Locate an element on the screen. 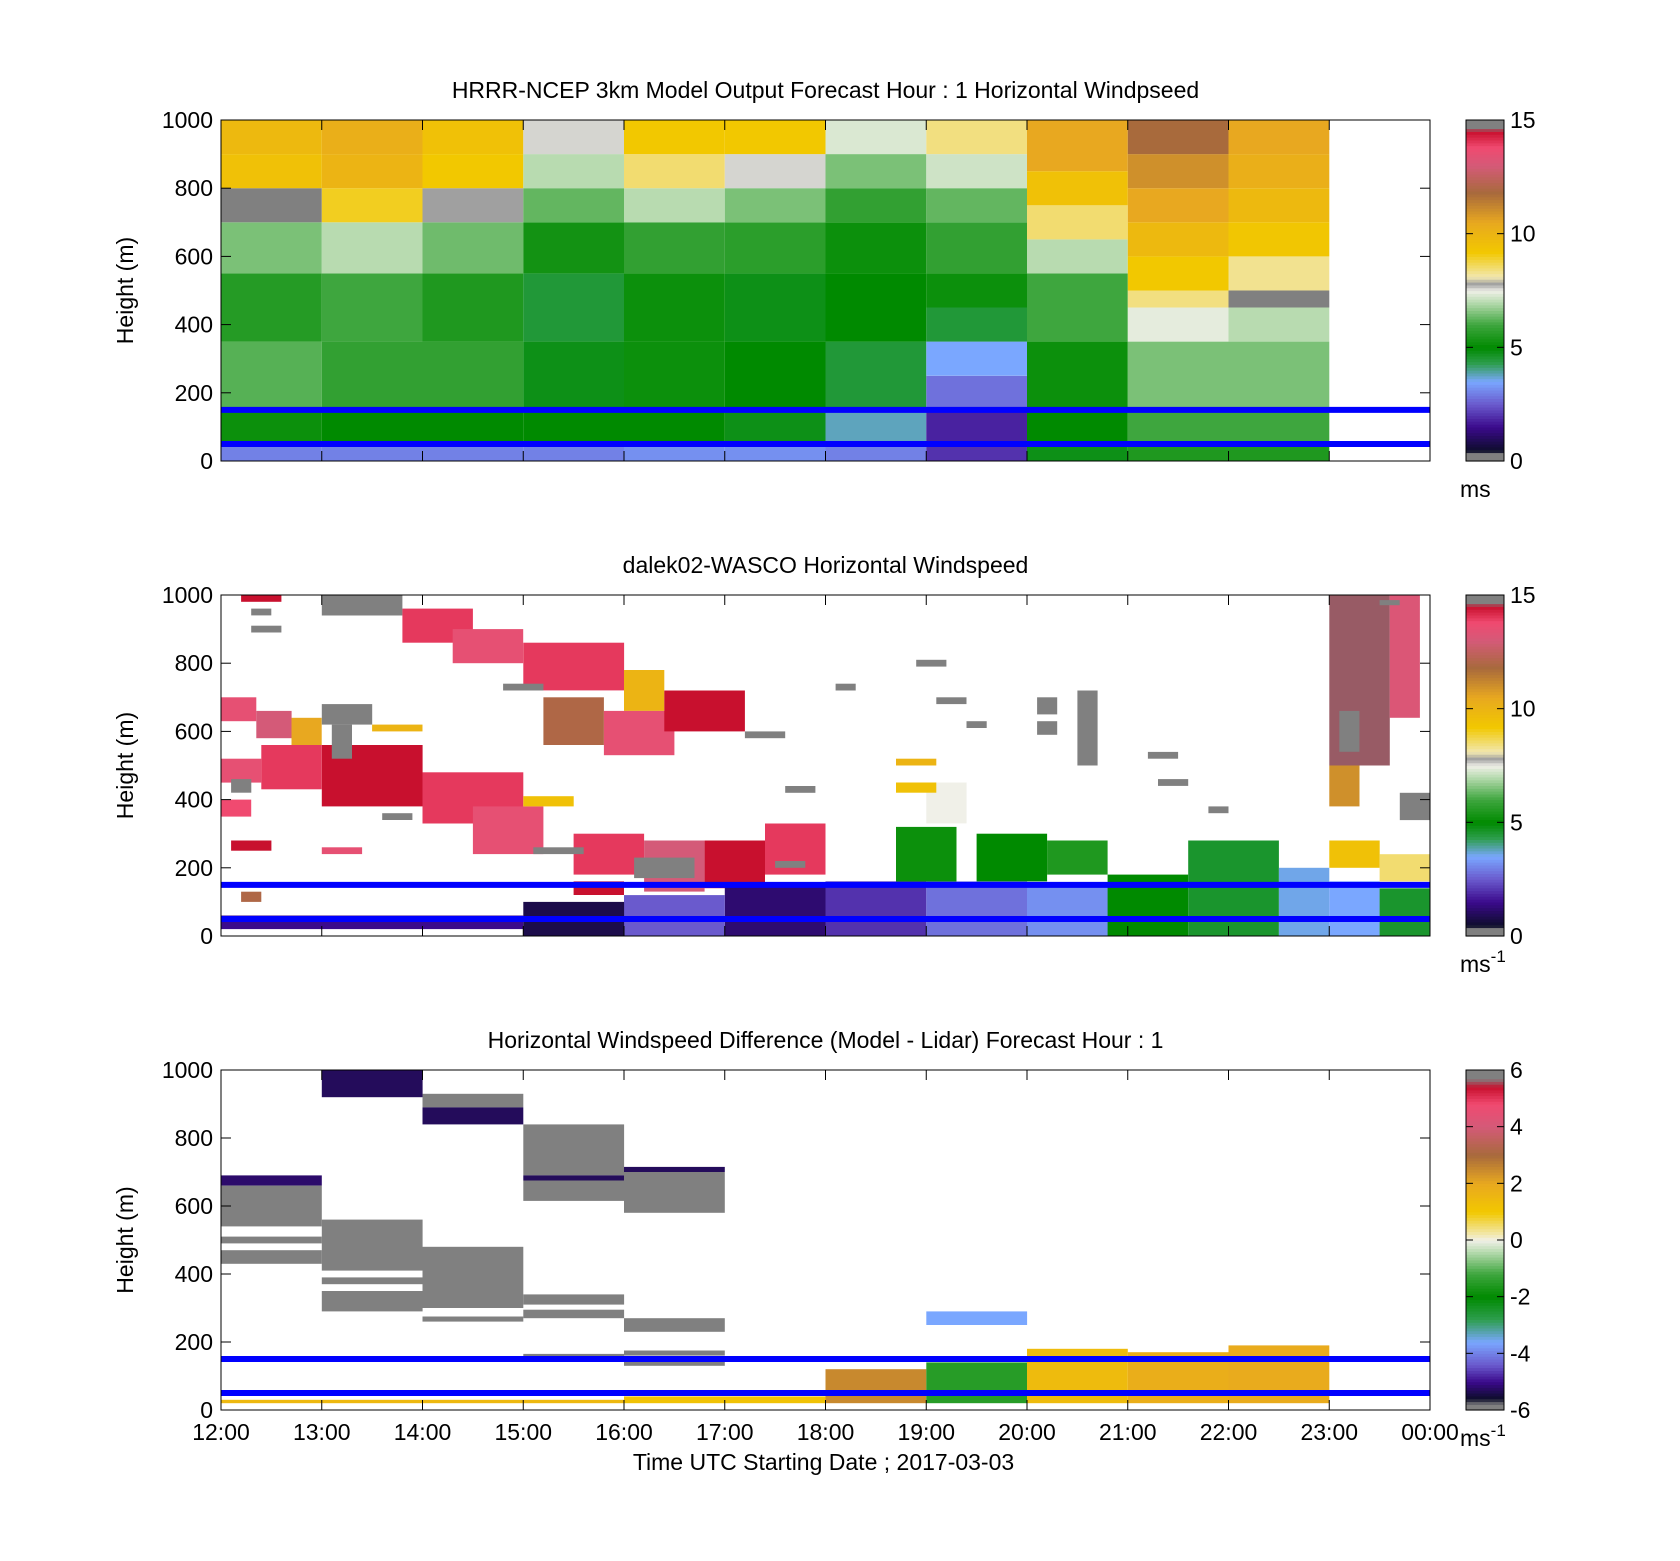 The height and width of the screenshot is (1561, 1680). x-tick-label: 12:00 is located at coordinates (221, 1432).